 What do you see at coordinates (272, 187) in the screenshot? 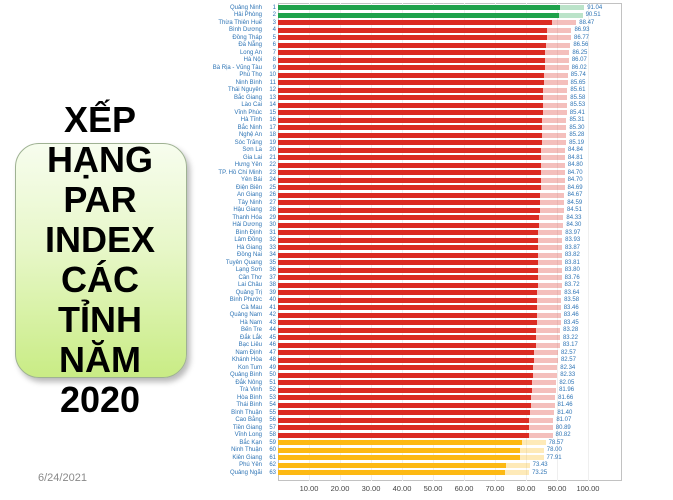
I see `rank-label: 25` at bounding box center [272, 187].